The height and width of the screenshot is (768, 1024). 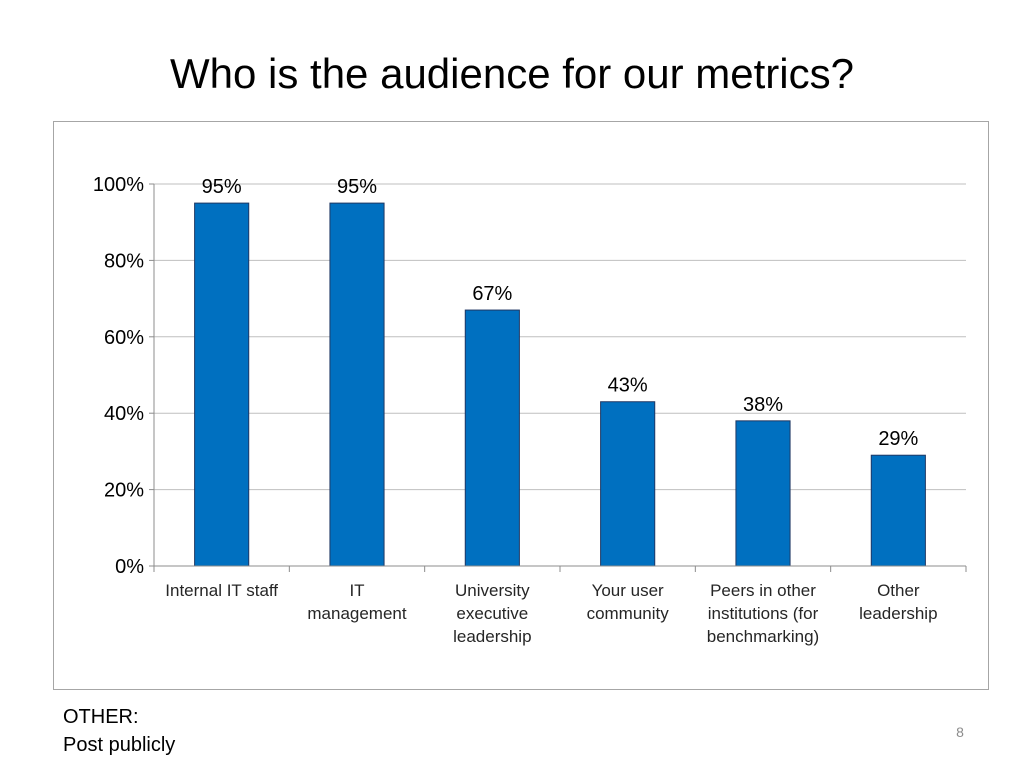 What do you see at coordinates (124, 491) in the screenshot?
I see `y-tick-label: 20%` at bounding box center [124, 491].